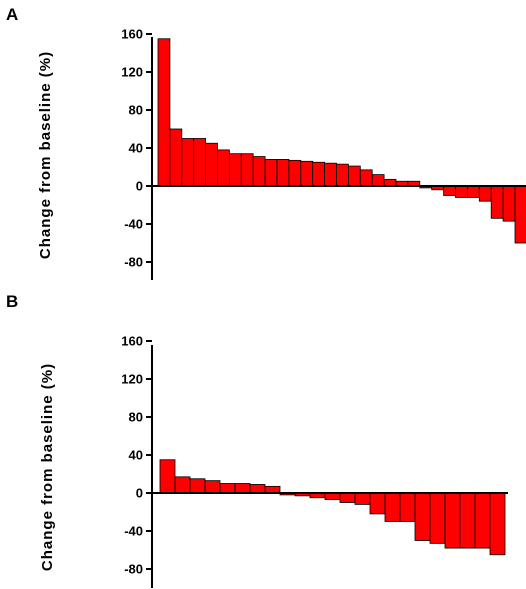 The width and height of the screenshot is (526, 589). What do you see at coordinates (12, 301) in the screenshot?
I see `panel-b-label: B` at bounding box center [12, 301].